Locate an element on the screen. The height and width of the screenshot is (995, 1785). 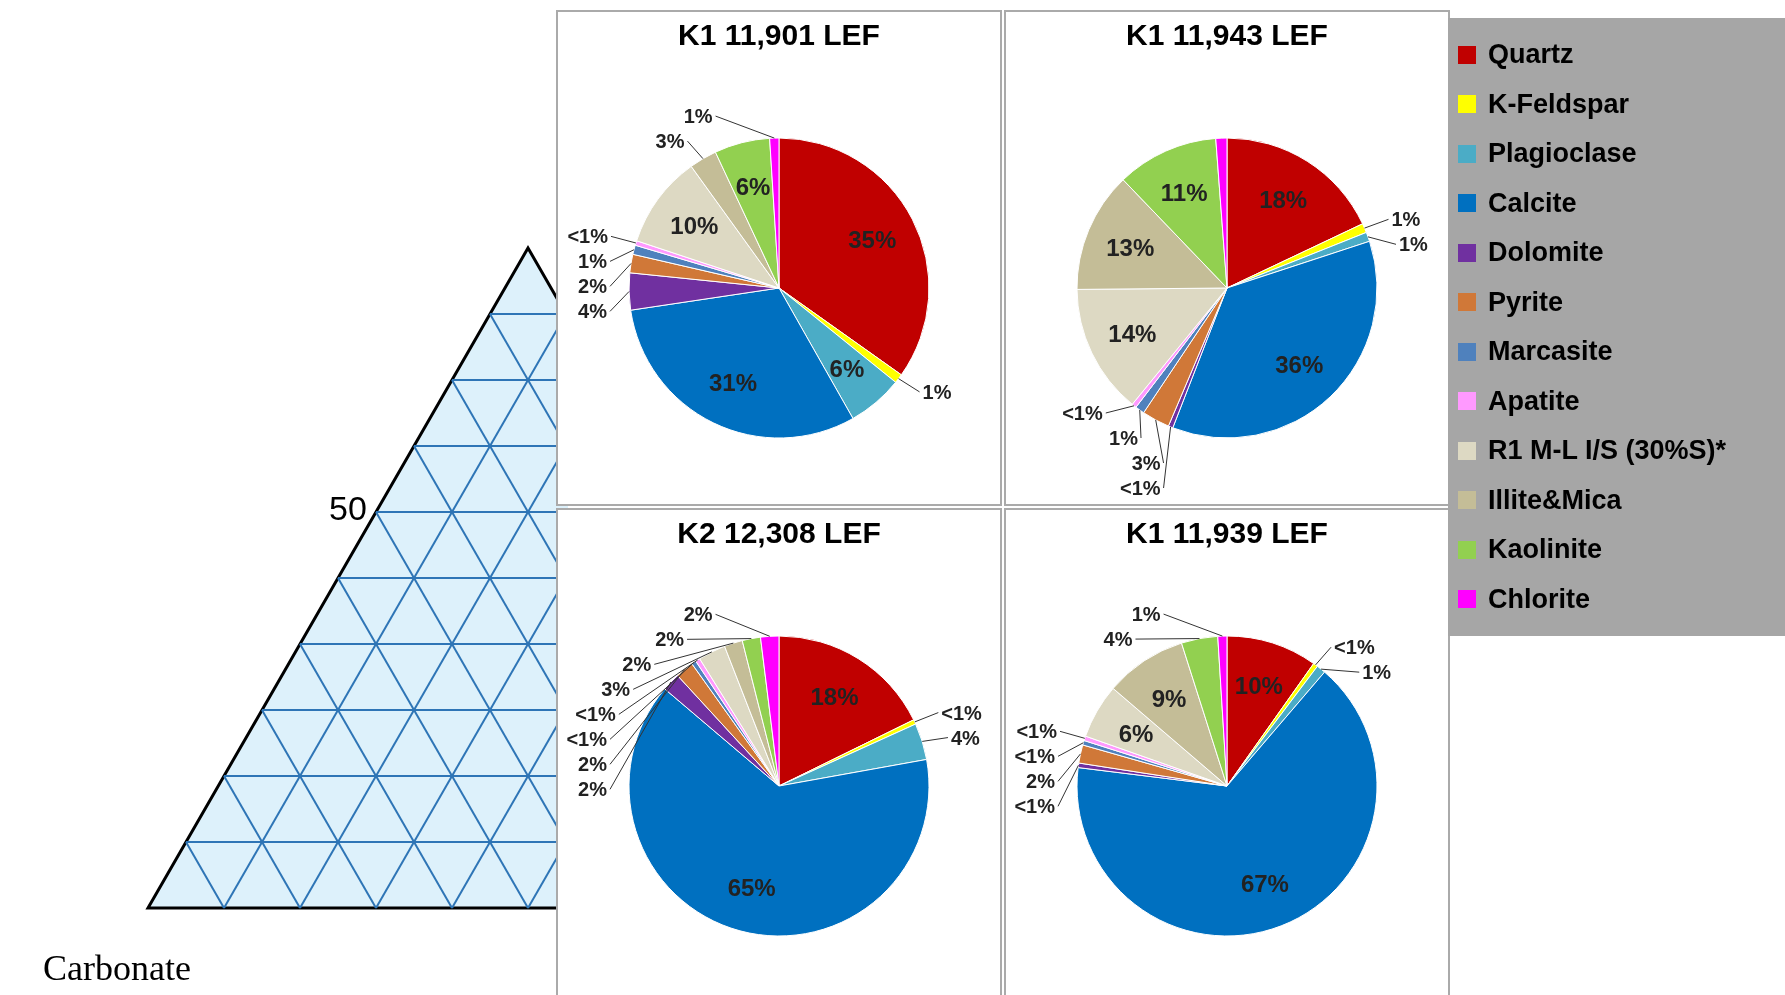
text: Carbonate is located at coordinates (117, 968).